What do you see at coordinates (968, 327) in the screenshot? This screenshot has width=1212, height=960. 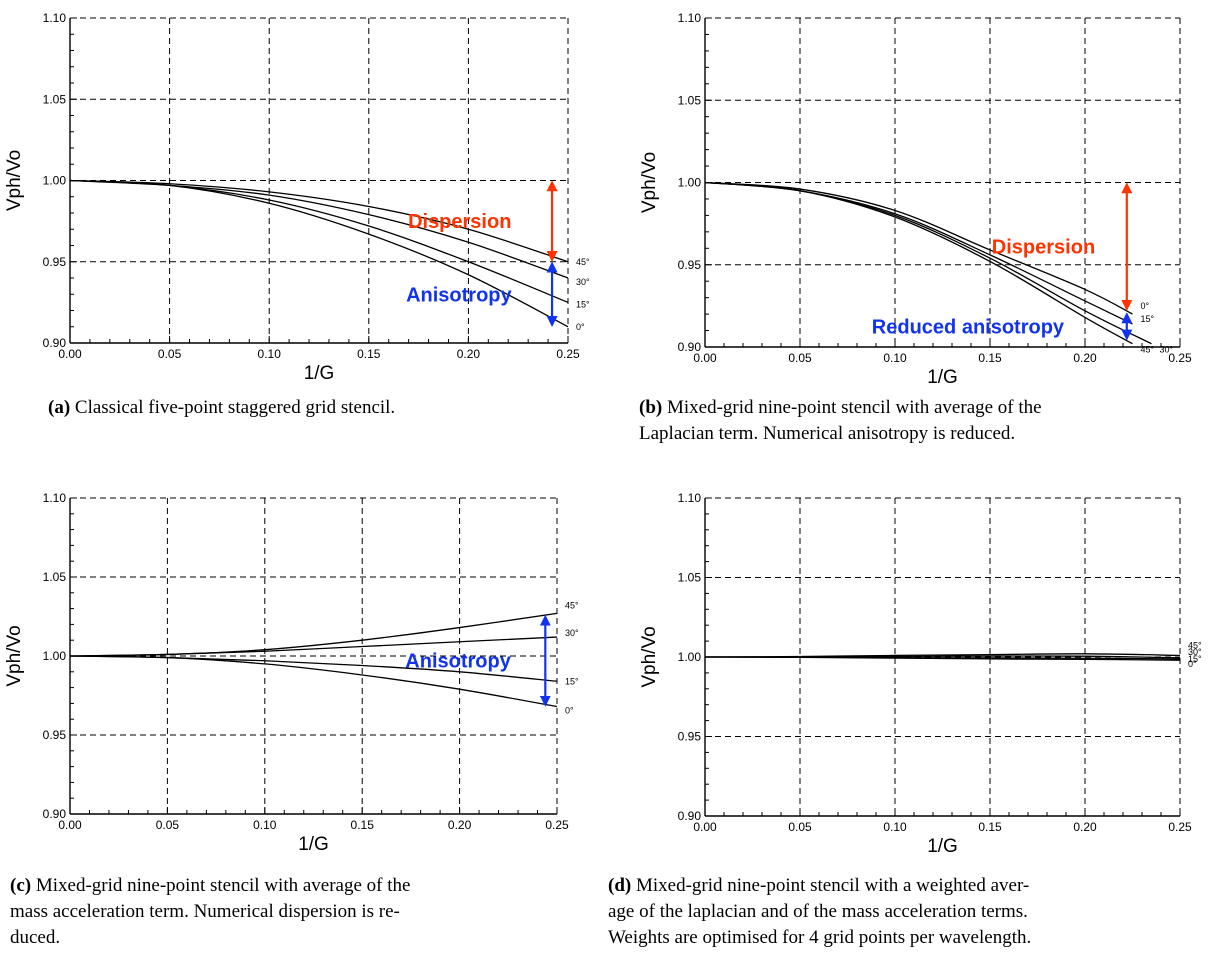 I see `annotation-label: Reduced anisotropy` at bounding box center [968, 327].